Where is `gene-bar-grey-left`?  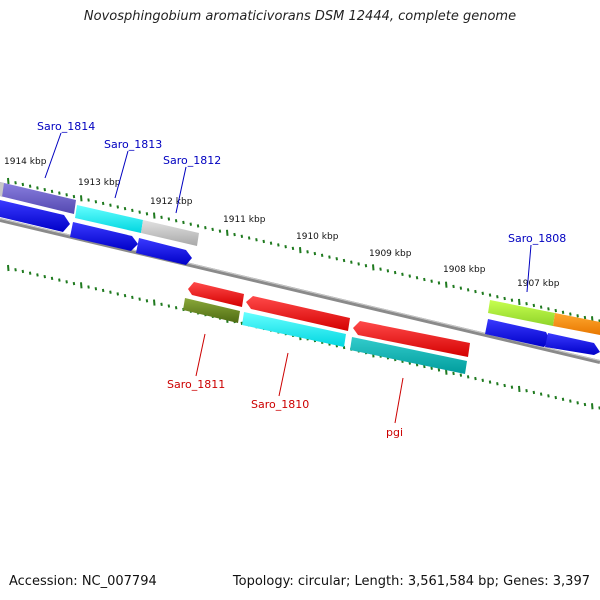
gene-bar-grey-left is located at coordinates (2, 189).